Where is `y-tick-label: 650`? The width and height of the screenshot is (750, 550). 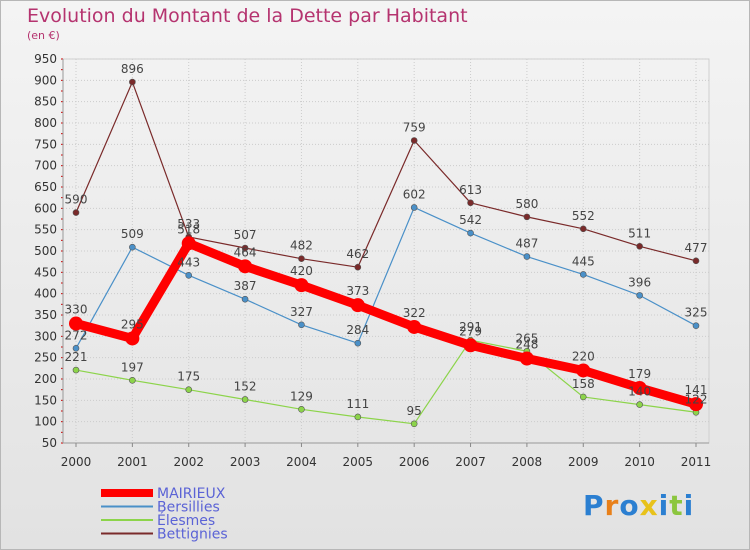 y-tick-label: 650 is located at coordinates (45, 187).